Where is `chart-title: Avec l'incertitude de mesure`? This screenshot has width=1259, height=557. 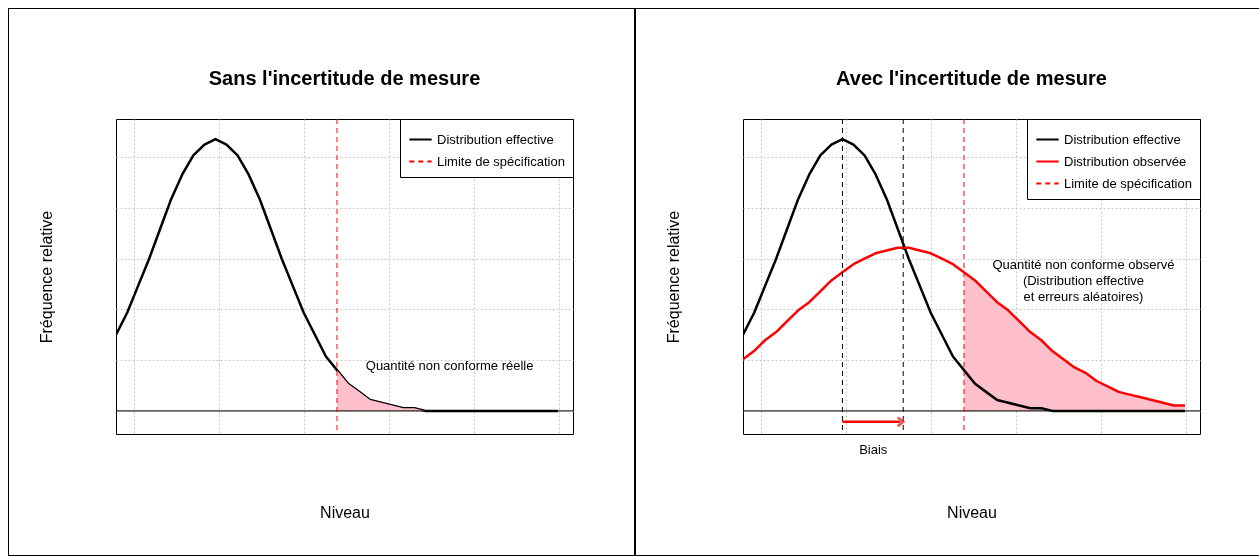 chart-title: Avec l'incertitude de mesure is located at coordinates (971, 77).